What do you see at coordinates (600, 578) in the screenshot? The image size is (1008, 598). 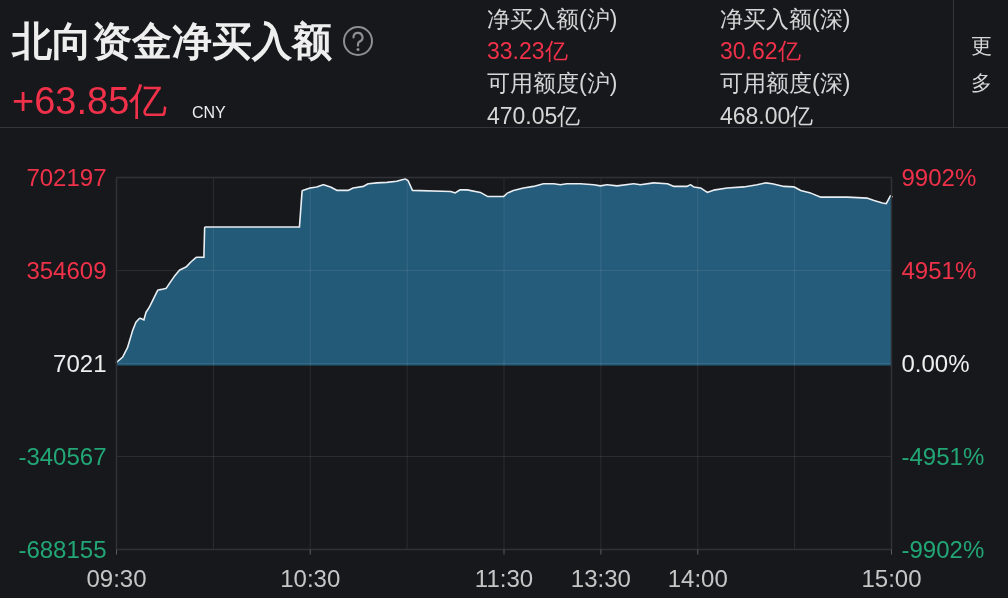 I see `x-tick-label: 13:30` at bounding box center [600, 578].